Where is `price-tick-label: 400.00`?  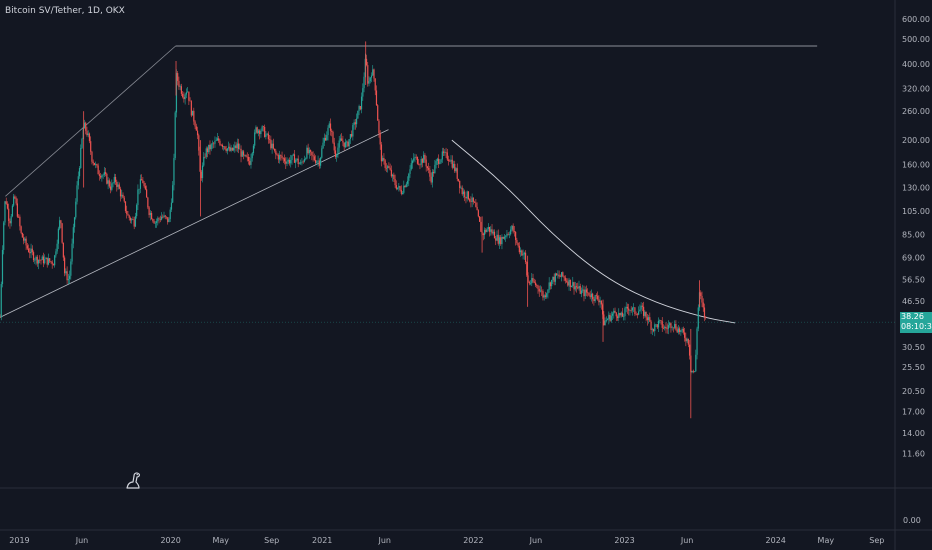
price-tick-label: 400.00 is located at coordinates (916, 64).